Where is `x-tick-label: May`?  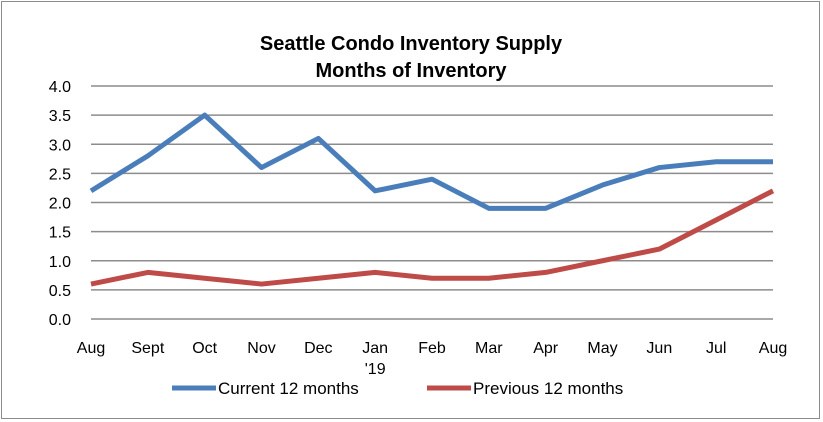 x-tick-label: May is located at coordinates (602, 348).